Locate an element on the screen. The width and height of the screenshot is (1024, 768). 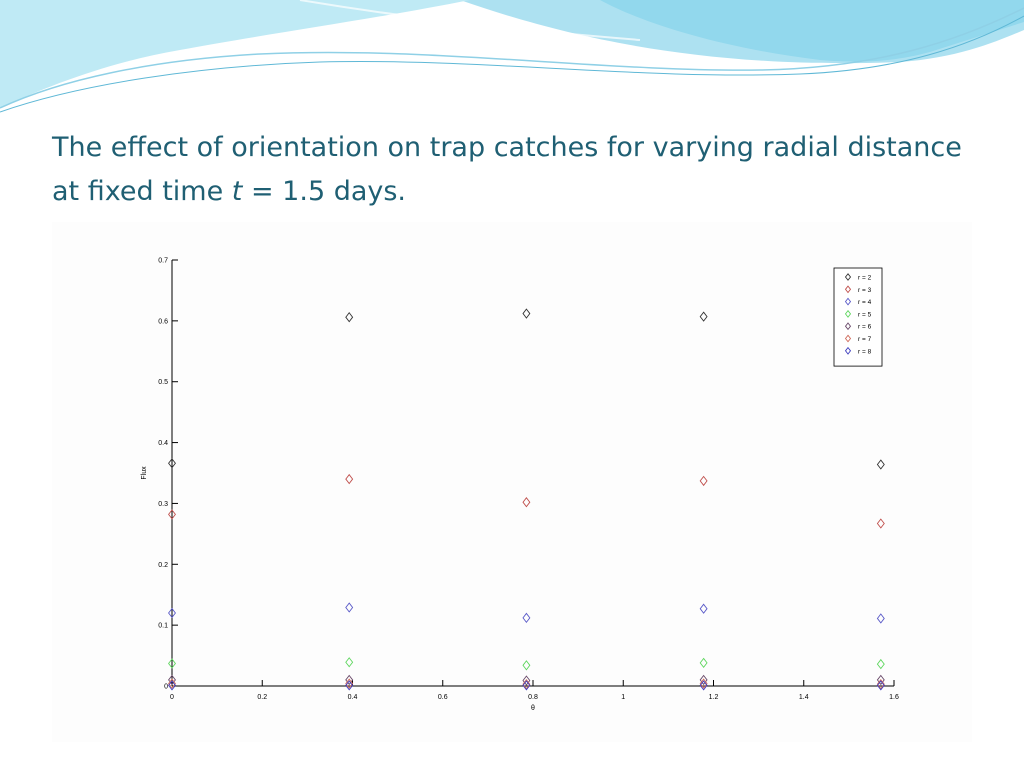
x-tick-label: 0.4 is located at coordinates (353, 697).